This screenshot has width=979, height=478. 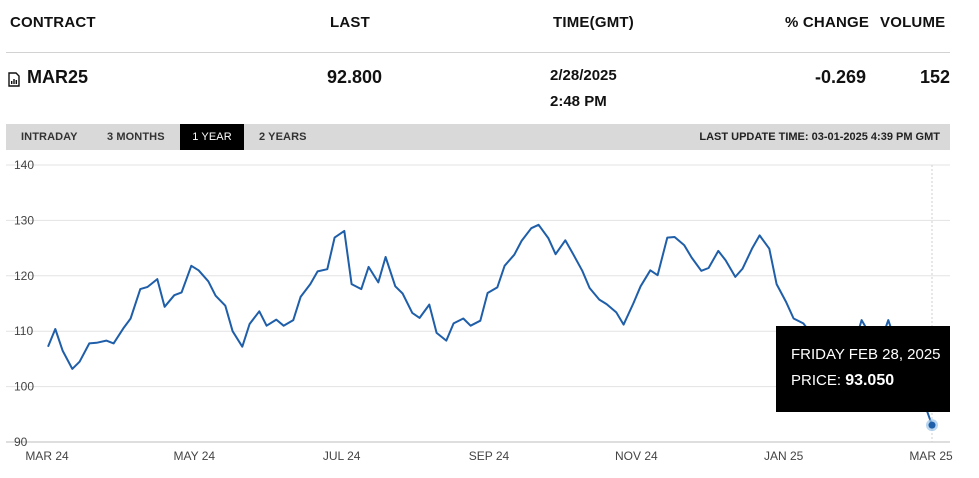 I want to click on y-tick-label: 110, so click(x=23, y=331).